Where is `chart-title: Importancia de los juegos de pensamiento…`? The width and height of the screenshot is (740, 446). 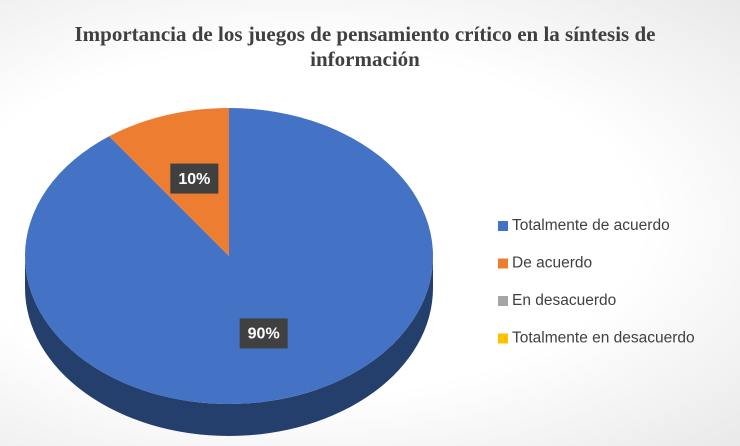
chart-title: Importancia de los juegos de pensamiento… is located at coordinates (365, 46).